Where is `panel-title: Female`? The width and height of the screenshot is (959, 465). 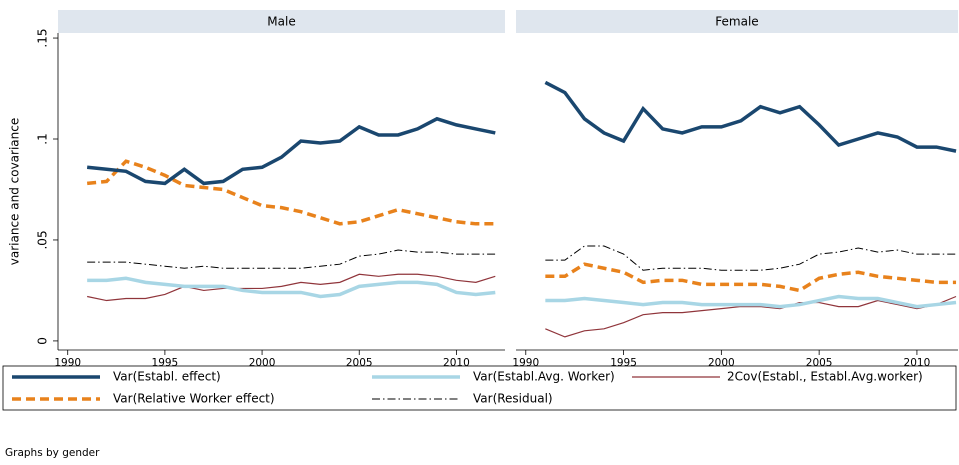 panel-title: Female is located at coordinates (736, 22).